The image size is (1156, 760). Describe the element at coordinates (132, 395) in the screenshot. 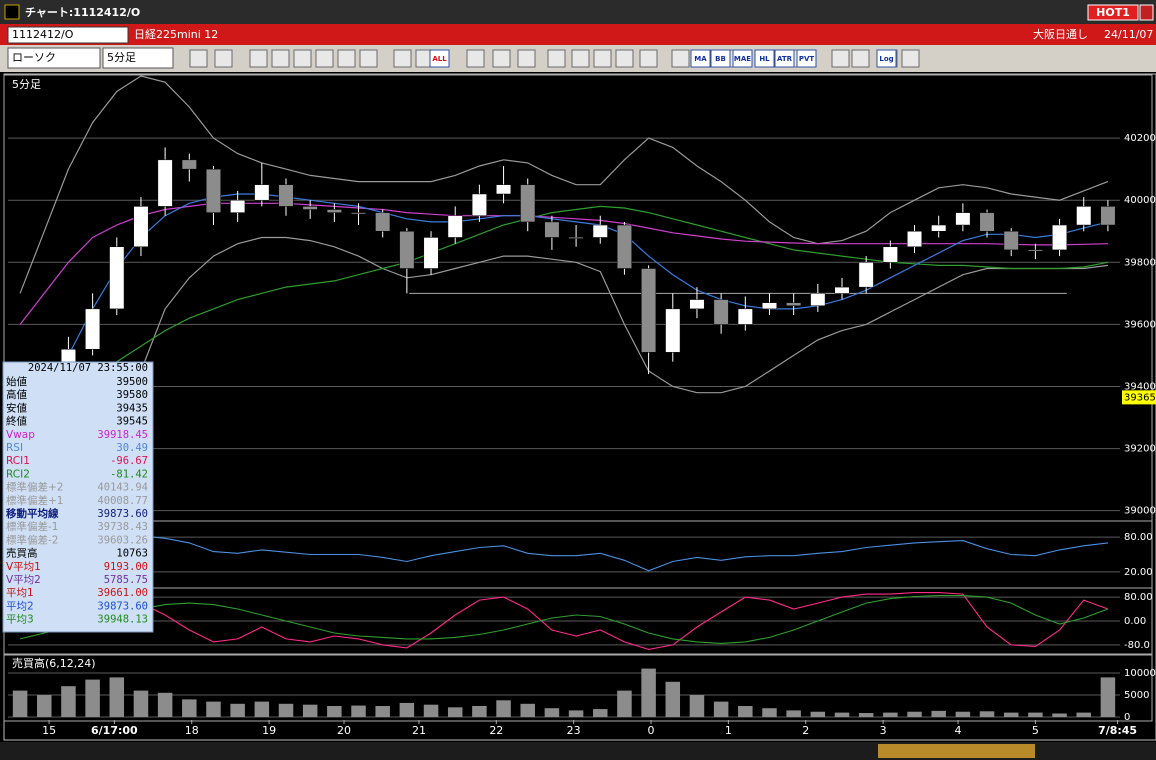

I see `info-value: 39580` at that location.